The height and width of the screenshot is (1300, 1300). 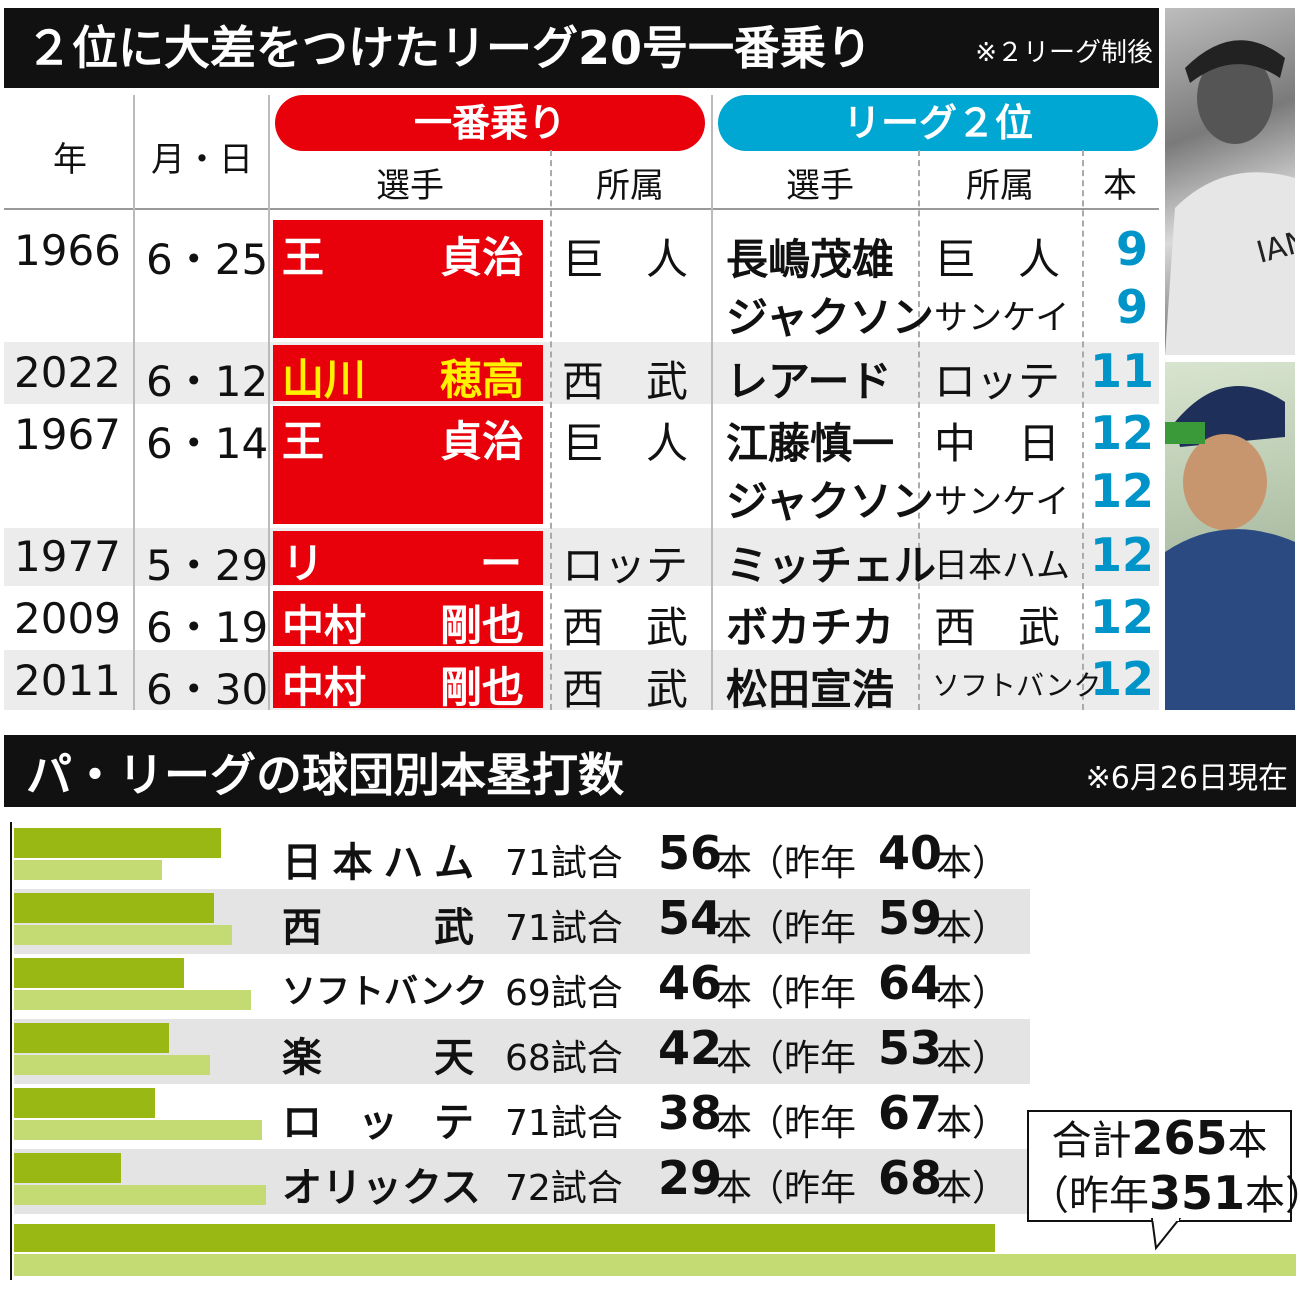 What do you see at coordinates (1122, 371) in the screenshot?
I see `second-hr: 11` at bounding box center [1122, 371].